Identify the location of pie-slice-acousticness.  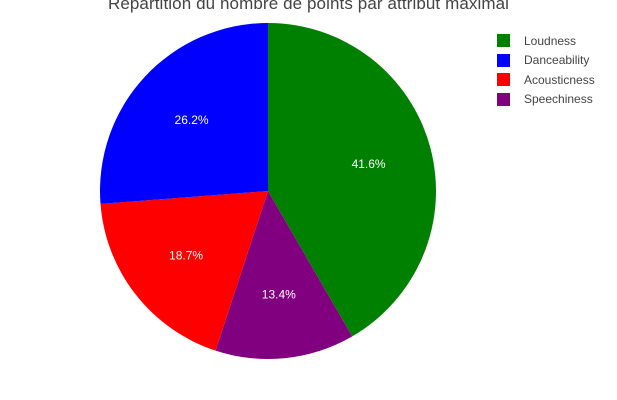
(184, 271).